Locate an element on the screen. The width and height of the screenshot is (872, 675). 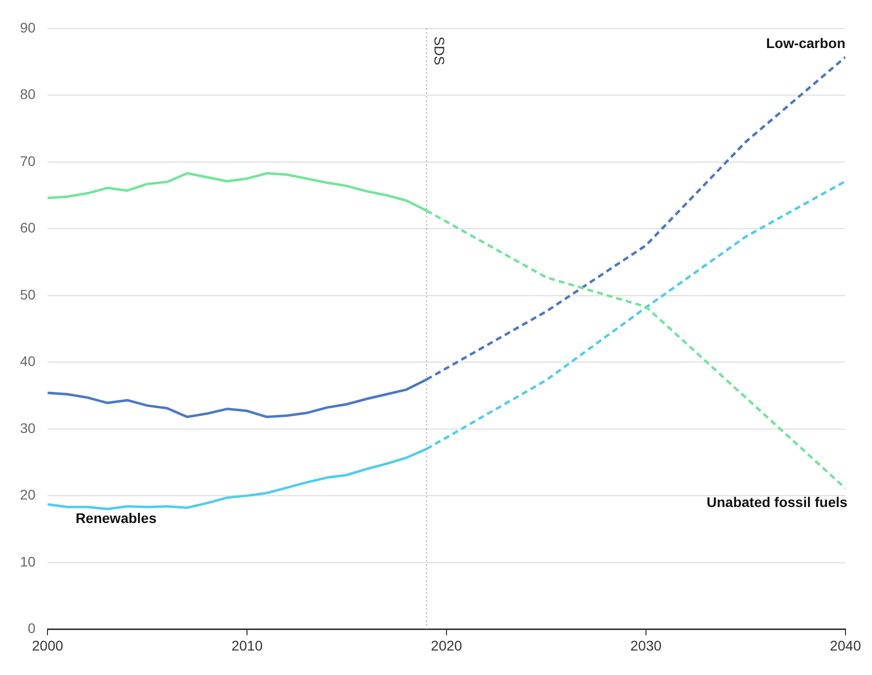
y-tick-label: 40 is located at coordinates (28, 361).